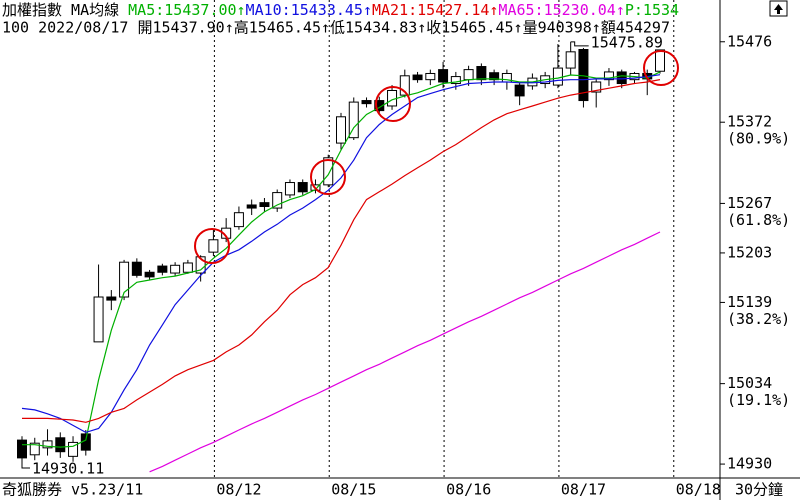  I want to click on y-tick-note: (38.2%), so click(758, 319).